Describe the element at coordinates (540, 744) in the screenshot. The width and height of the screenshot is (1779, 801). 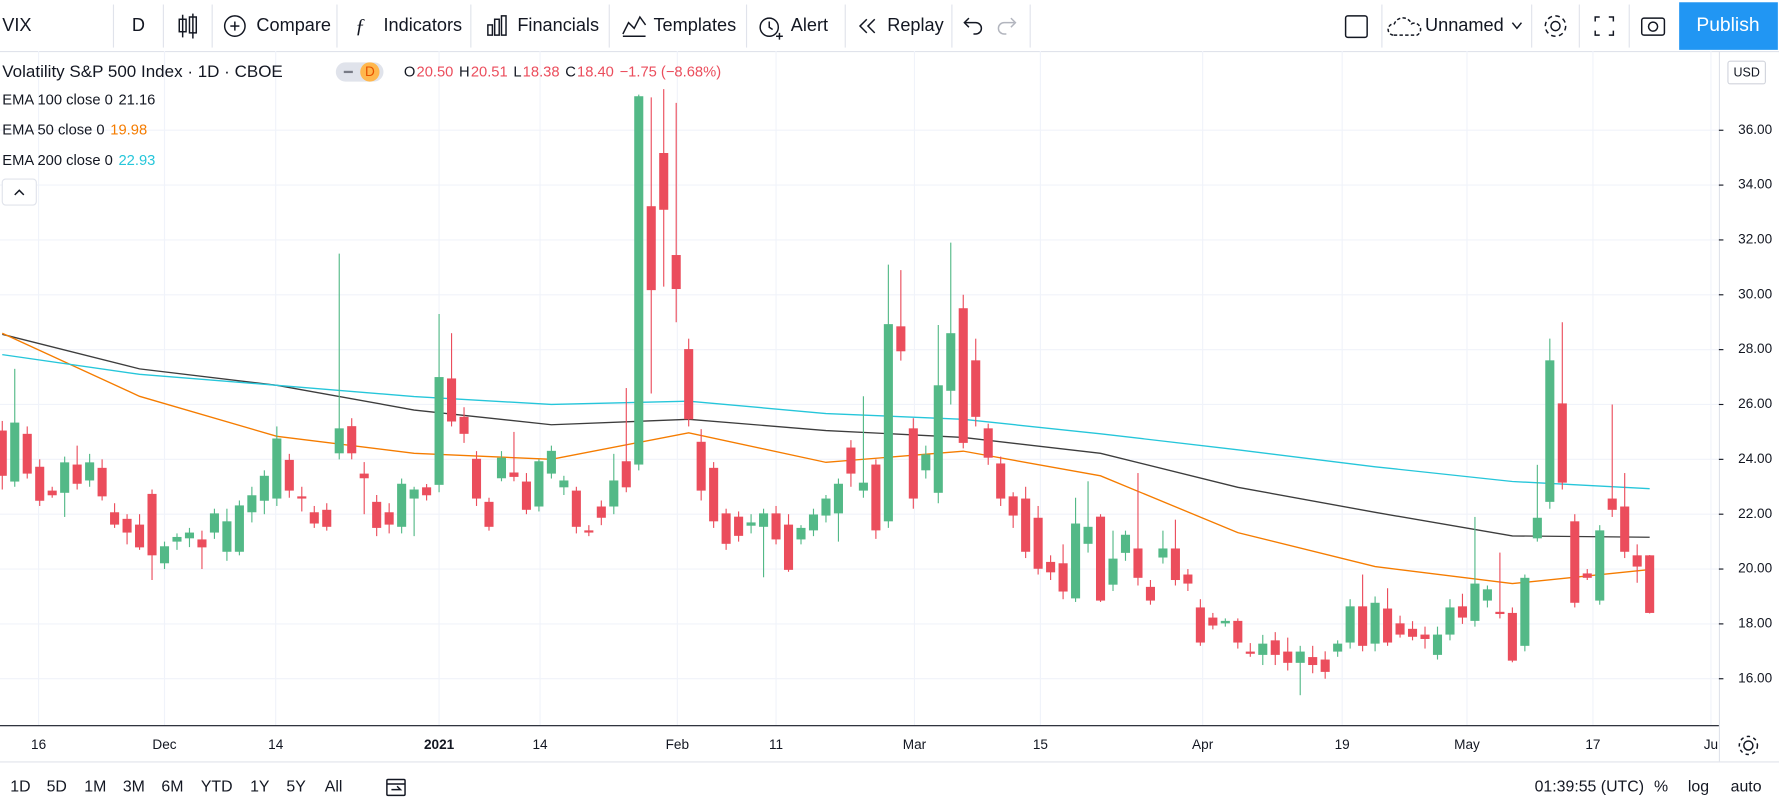
I see `x-tick-label: 14` at that location.